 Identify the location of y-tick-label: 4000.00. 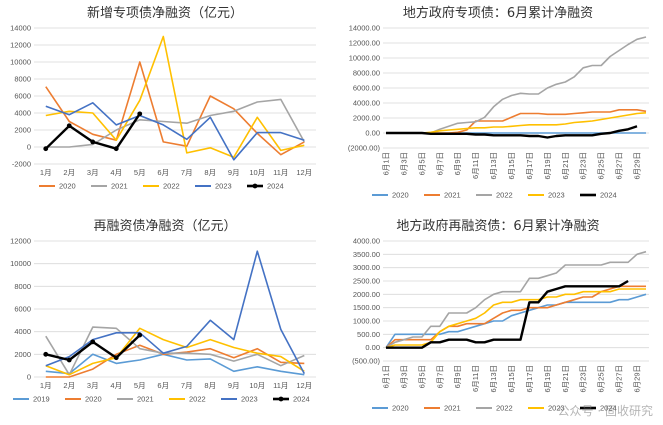
(366, 241).